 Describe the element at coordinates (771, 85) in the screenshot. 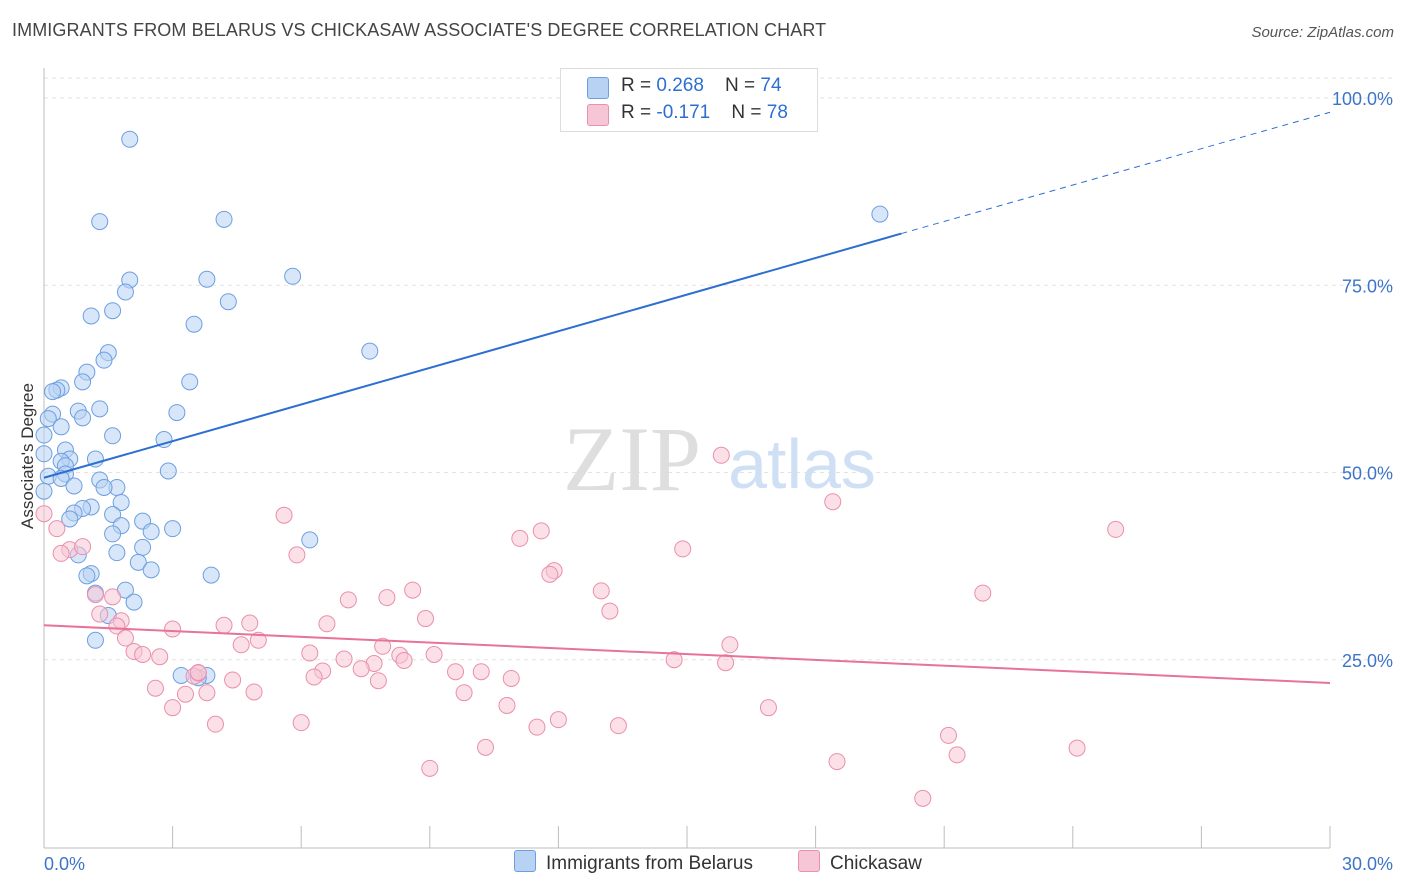

I see `legend-n-value: 74` at that location.